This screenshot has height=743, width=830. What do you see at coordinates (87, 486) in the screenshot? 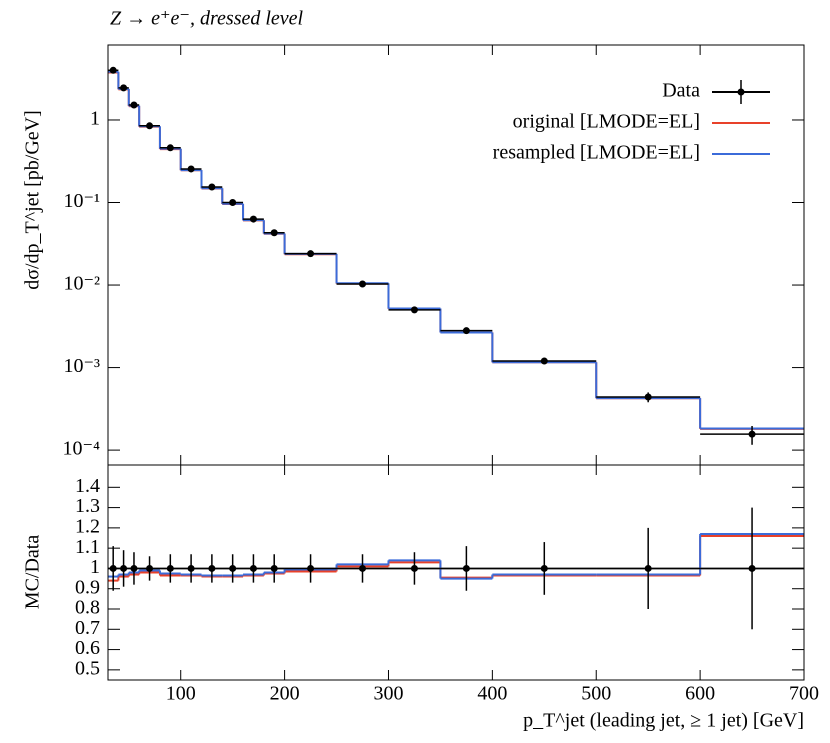
I see `y-tick-label: 1.4` at bounding box center [87, 486].